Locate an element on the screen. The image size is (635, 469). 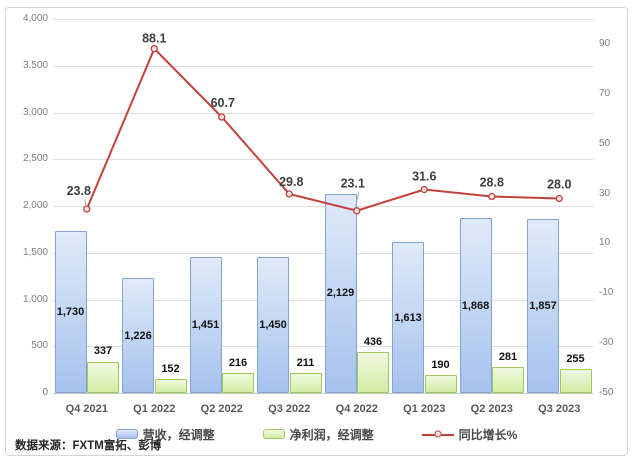
left-axis-tick: 3,000 is located at coordinates (35, 112).